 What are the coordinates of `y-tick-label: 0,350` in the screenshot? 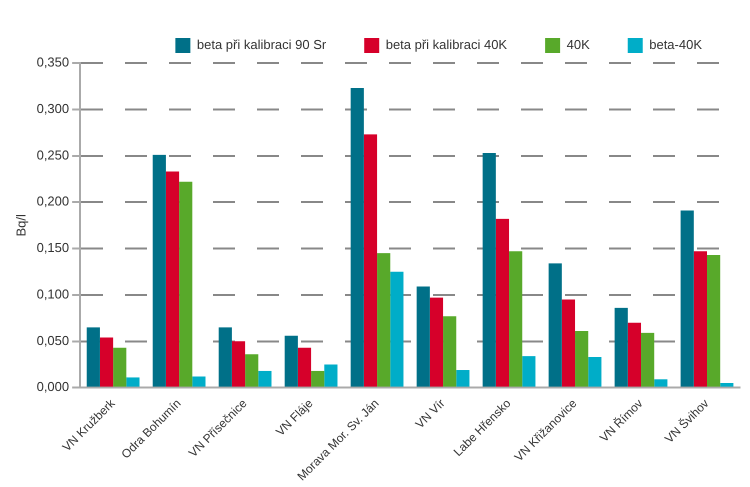 It's located at (53, 62).